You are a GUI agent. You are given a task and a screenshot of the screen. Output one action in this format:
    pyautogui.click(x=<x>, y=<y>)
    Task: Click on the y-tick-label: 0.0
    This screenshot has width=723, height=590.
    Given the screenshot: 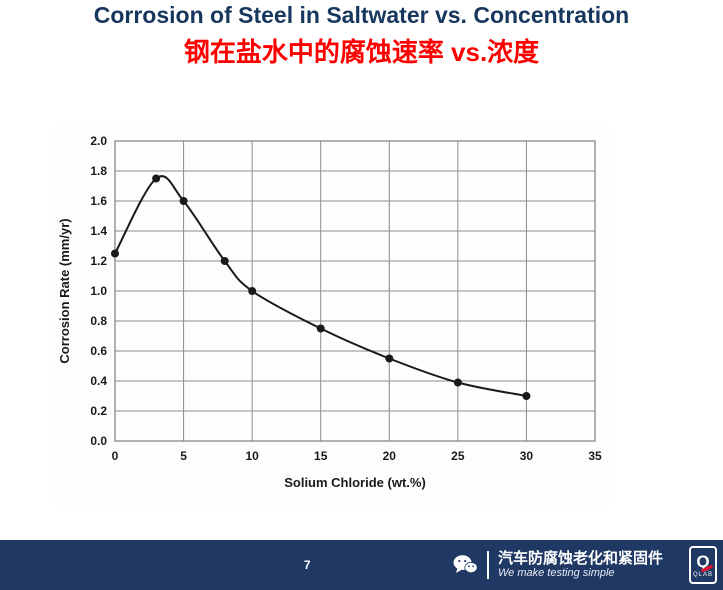 What is the action you would take?
    pyautogui.click(x=98, y=441)
    